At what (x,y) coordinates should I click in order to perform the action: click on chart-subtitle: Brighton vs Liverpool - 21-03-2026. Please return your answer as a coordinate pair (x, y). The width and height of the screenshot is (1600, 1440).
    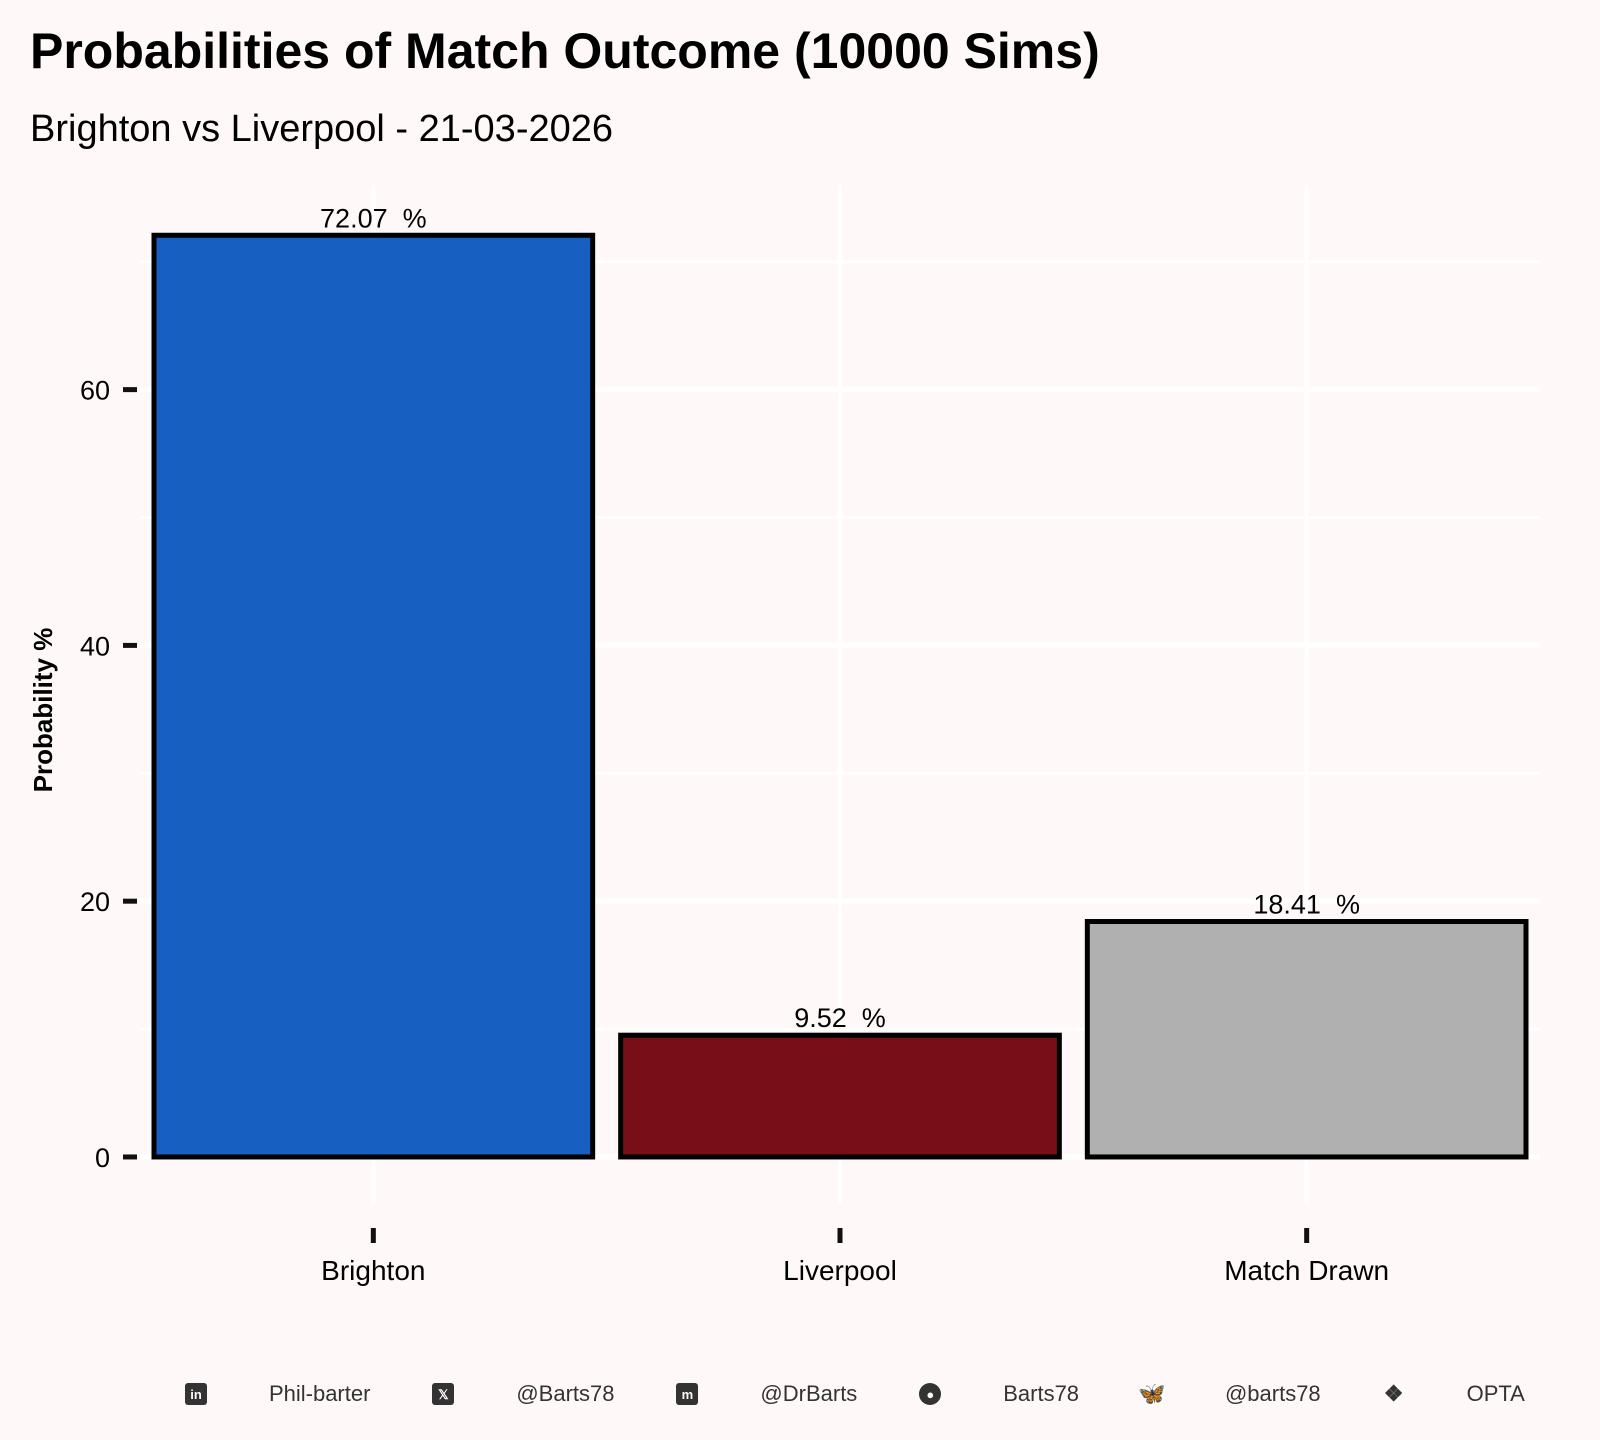
    Looking at the image, I should click on (322, 129).